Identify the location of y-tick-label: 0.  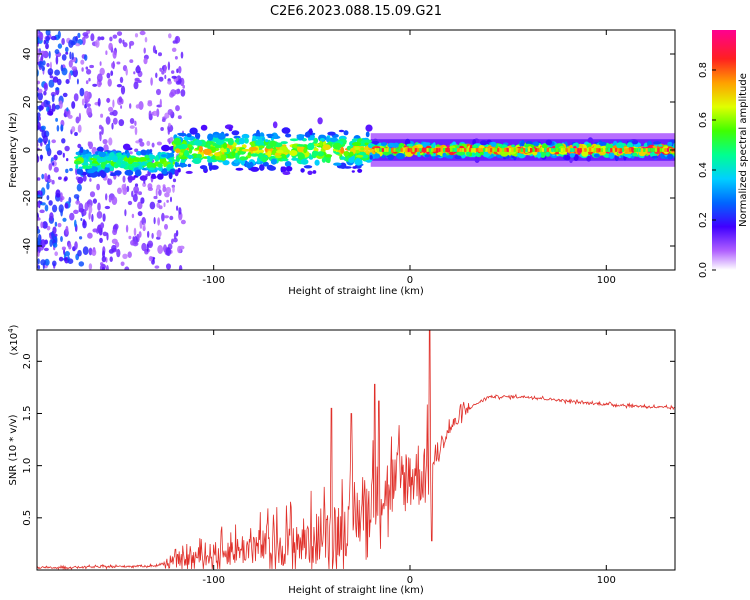
(27, 150).